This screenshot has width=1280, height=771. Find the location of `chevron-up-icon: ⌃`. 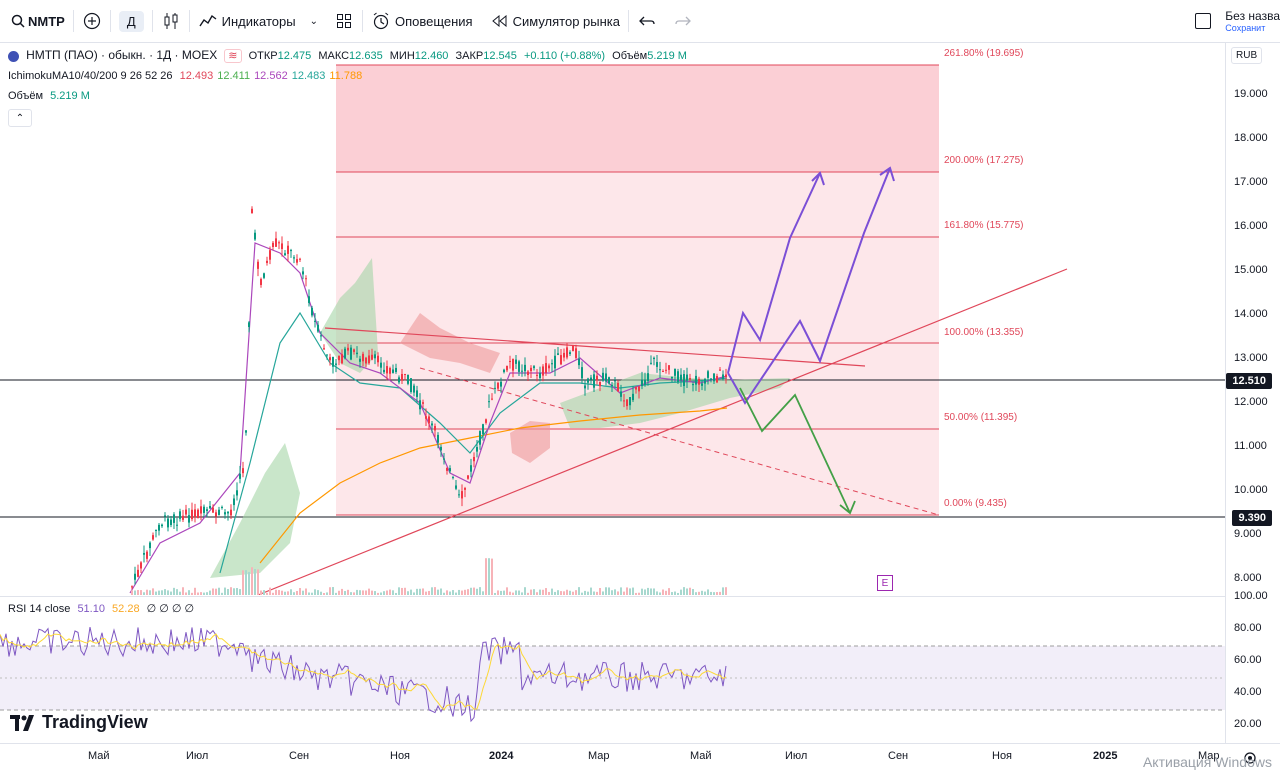

chevron-up-icon: ⌃ is located at coordinates (20, 118).